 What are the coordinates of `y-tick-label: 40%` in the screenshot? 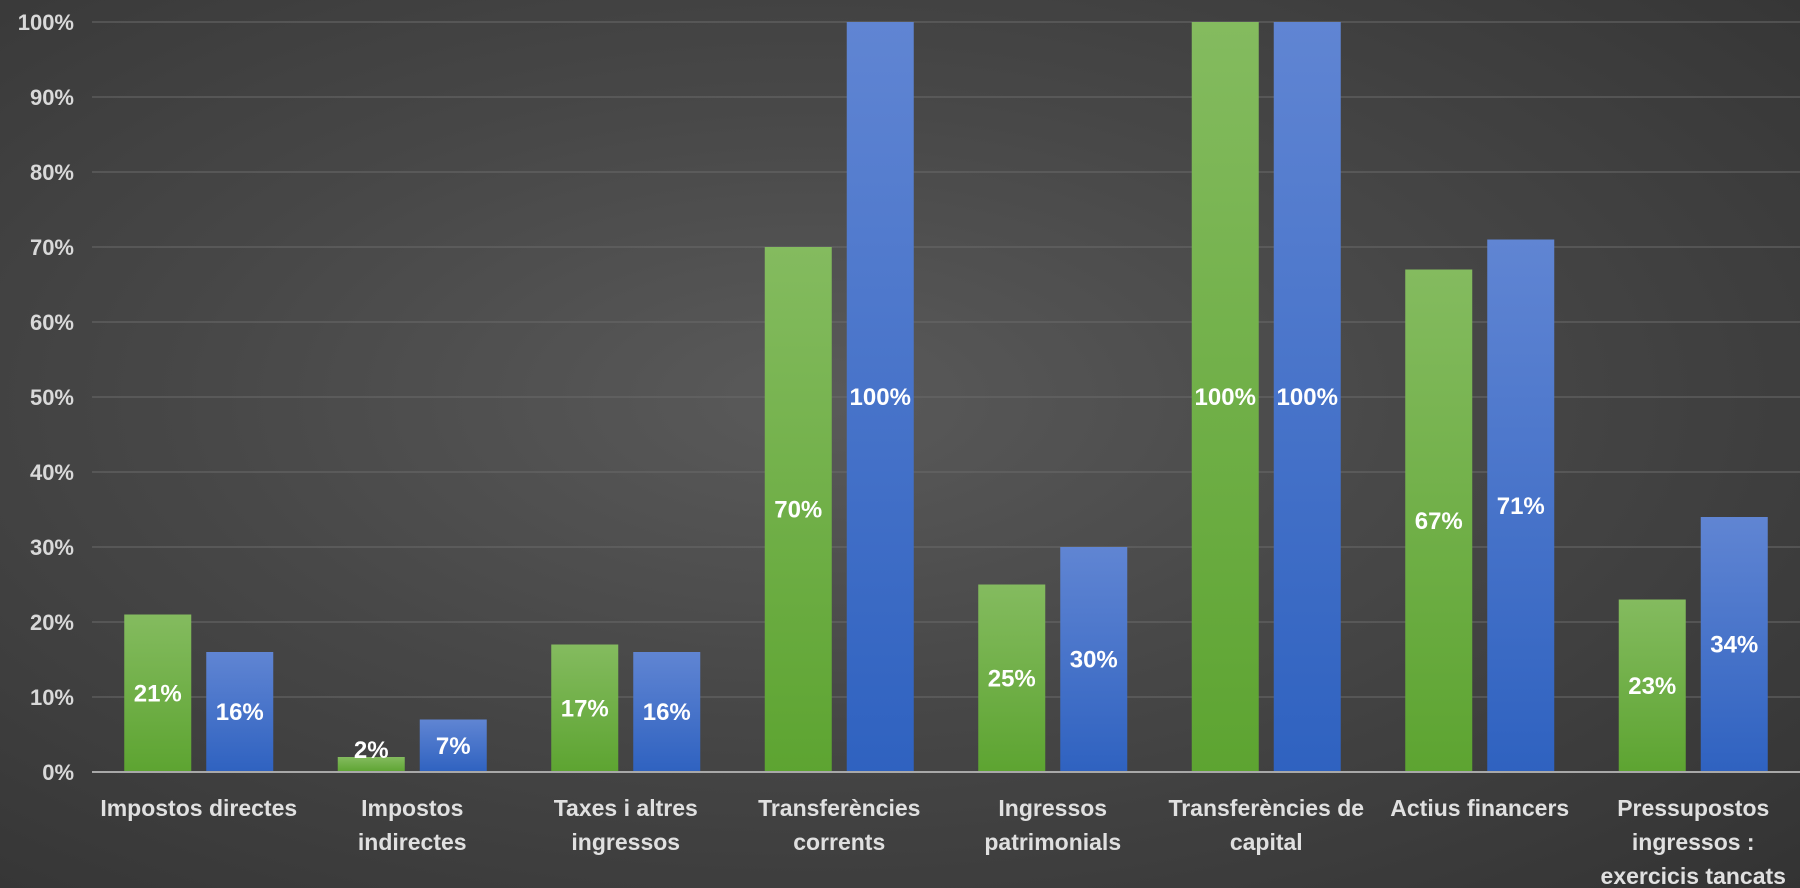 It's located at (52, 472).